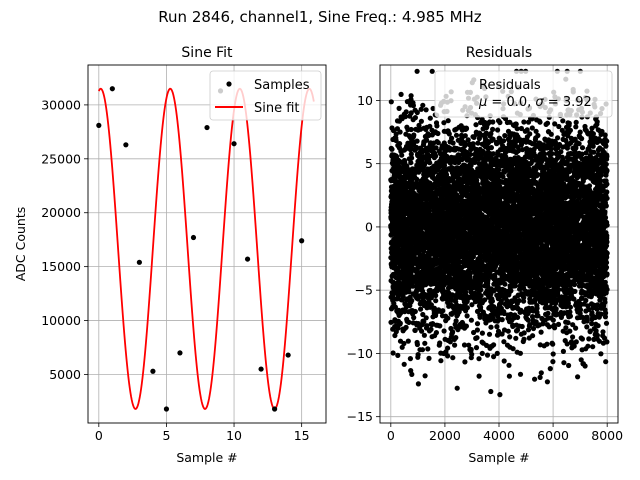  Describe the element at coordinates (166, 435) in the screenshot. I see `sine-fit-xtick-label: 5` at that location.